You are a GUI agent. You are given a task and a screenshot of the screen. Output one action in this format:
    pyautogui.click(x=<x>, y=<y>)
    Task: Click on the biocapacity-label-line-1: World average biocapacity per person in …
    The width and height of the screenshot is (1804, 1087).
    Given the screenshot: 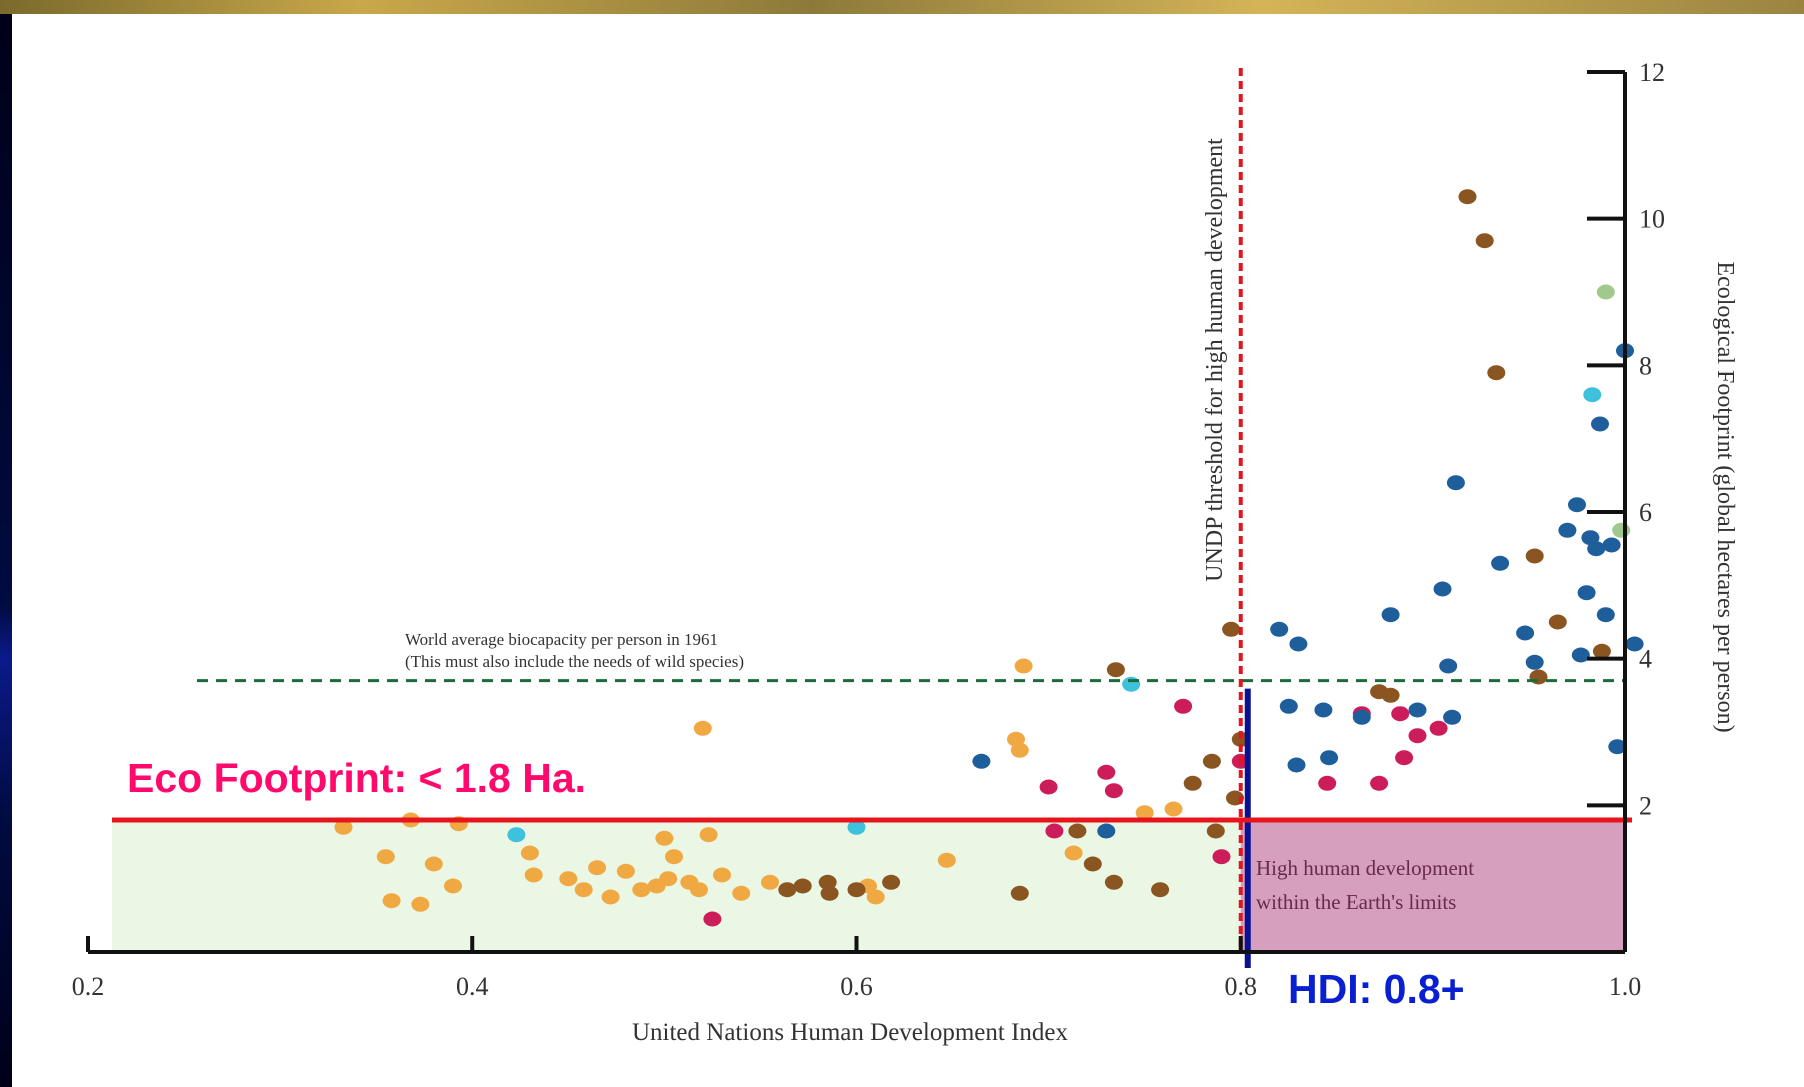 What is the action you would take?
    pyautogui.click(x=561, y=639)
    